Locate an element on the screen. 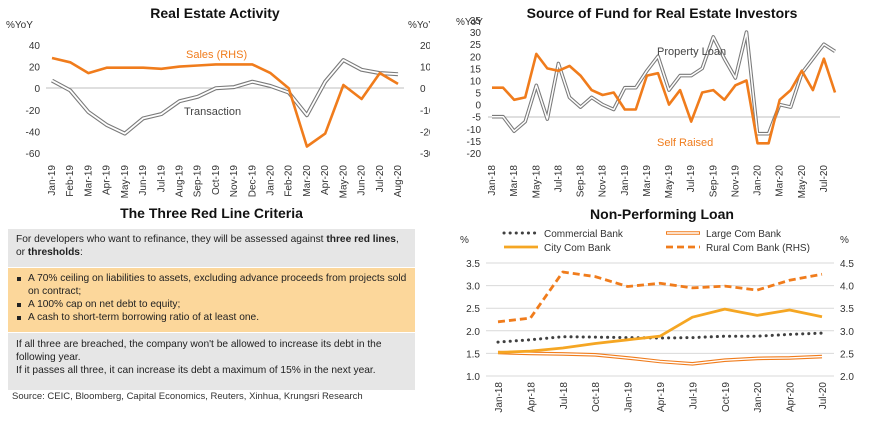 Image resolution: width=870 pixels, height=431 pixels. x-tick-label: Feb-19 is located at coordinates (70, 181).